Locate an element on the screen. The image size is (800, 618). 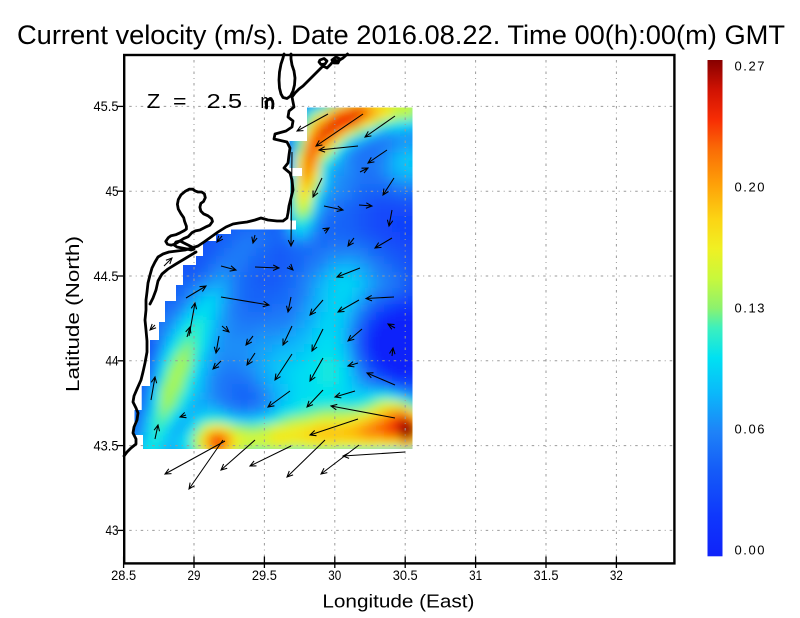
svg-text: 29 is located at coordinates (194, 575).